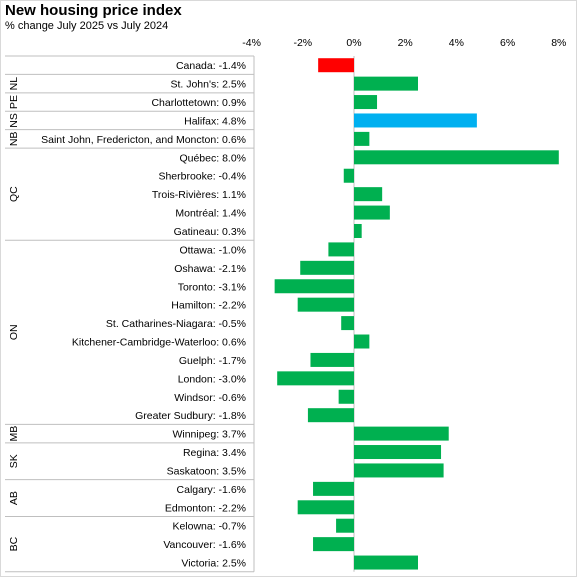 The height and width of the screenshot is (577, 577). What do you see at coordinates (206, 471) in the screenshot?
I see `category-label: Saskatoon: 3.5%` at bounding box center [206, 471].